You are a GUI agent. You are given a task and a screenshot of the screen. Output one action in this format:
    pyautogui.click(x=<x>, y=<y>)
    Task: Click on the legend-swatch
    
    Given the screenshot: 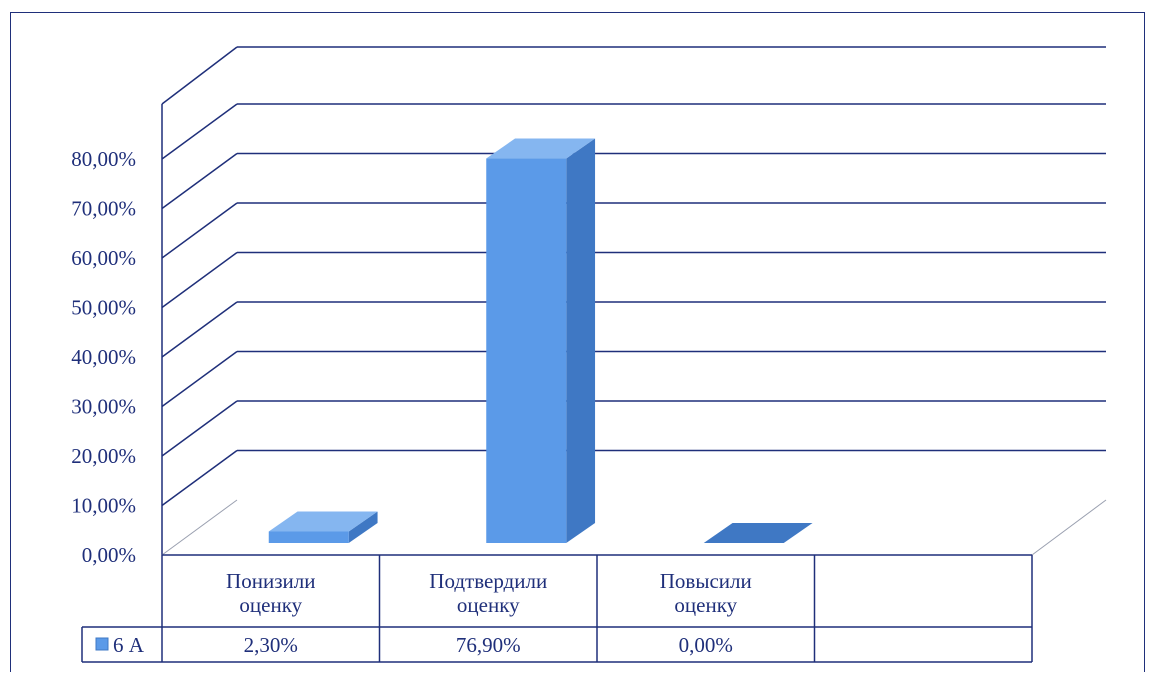 What is the action you would take?
    pyautogui.click(x=102, y=644)
    